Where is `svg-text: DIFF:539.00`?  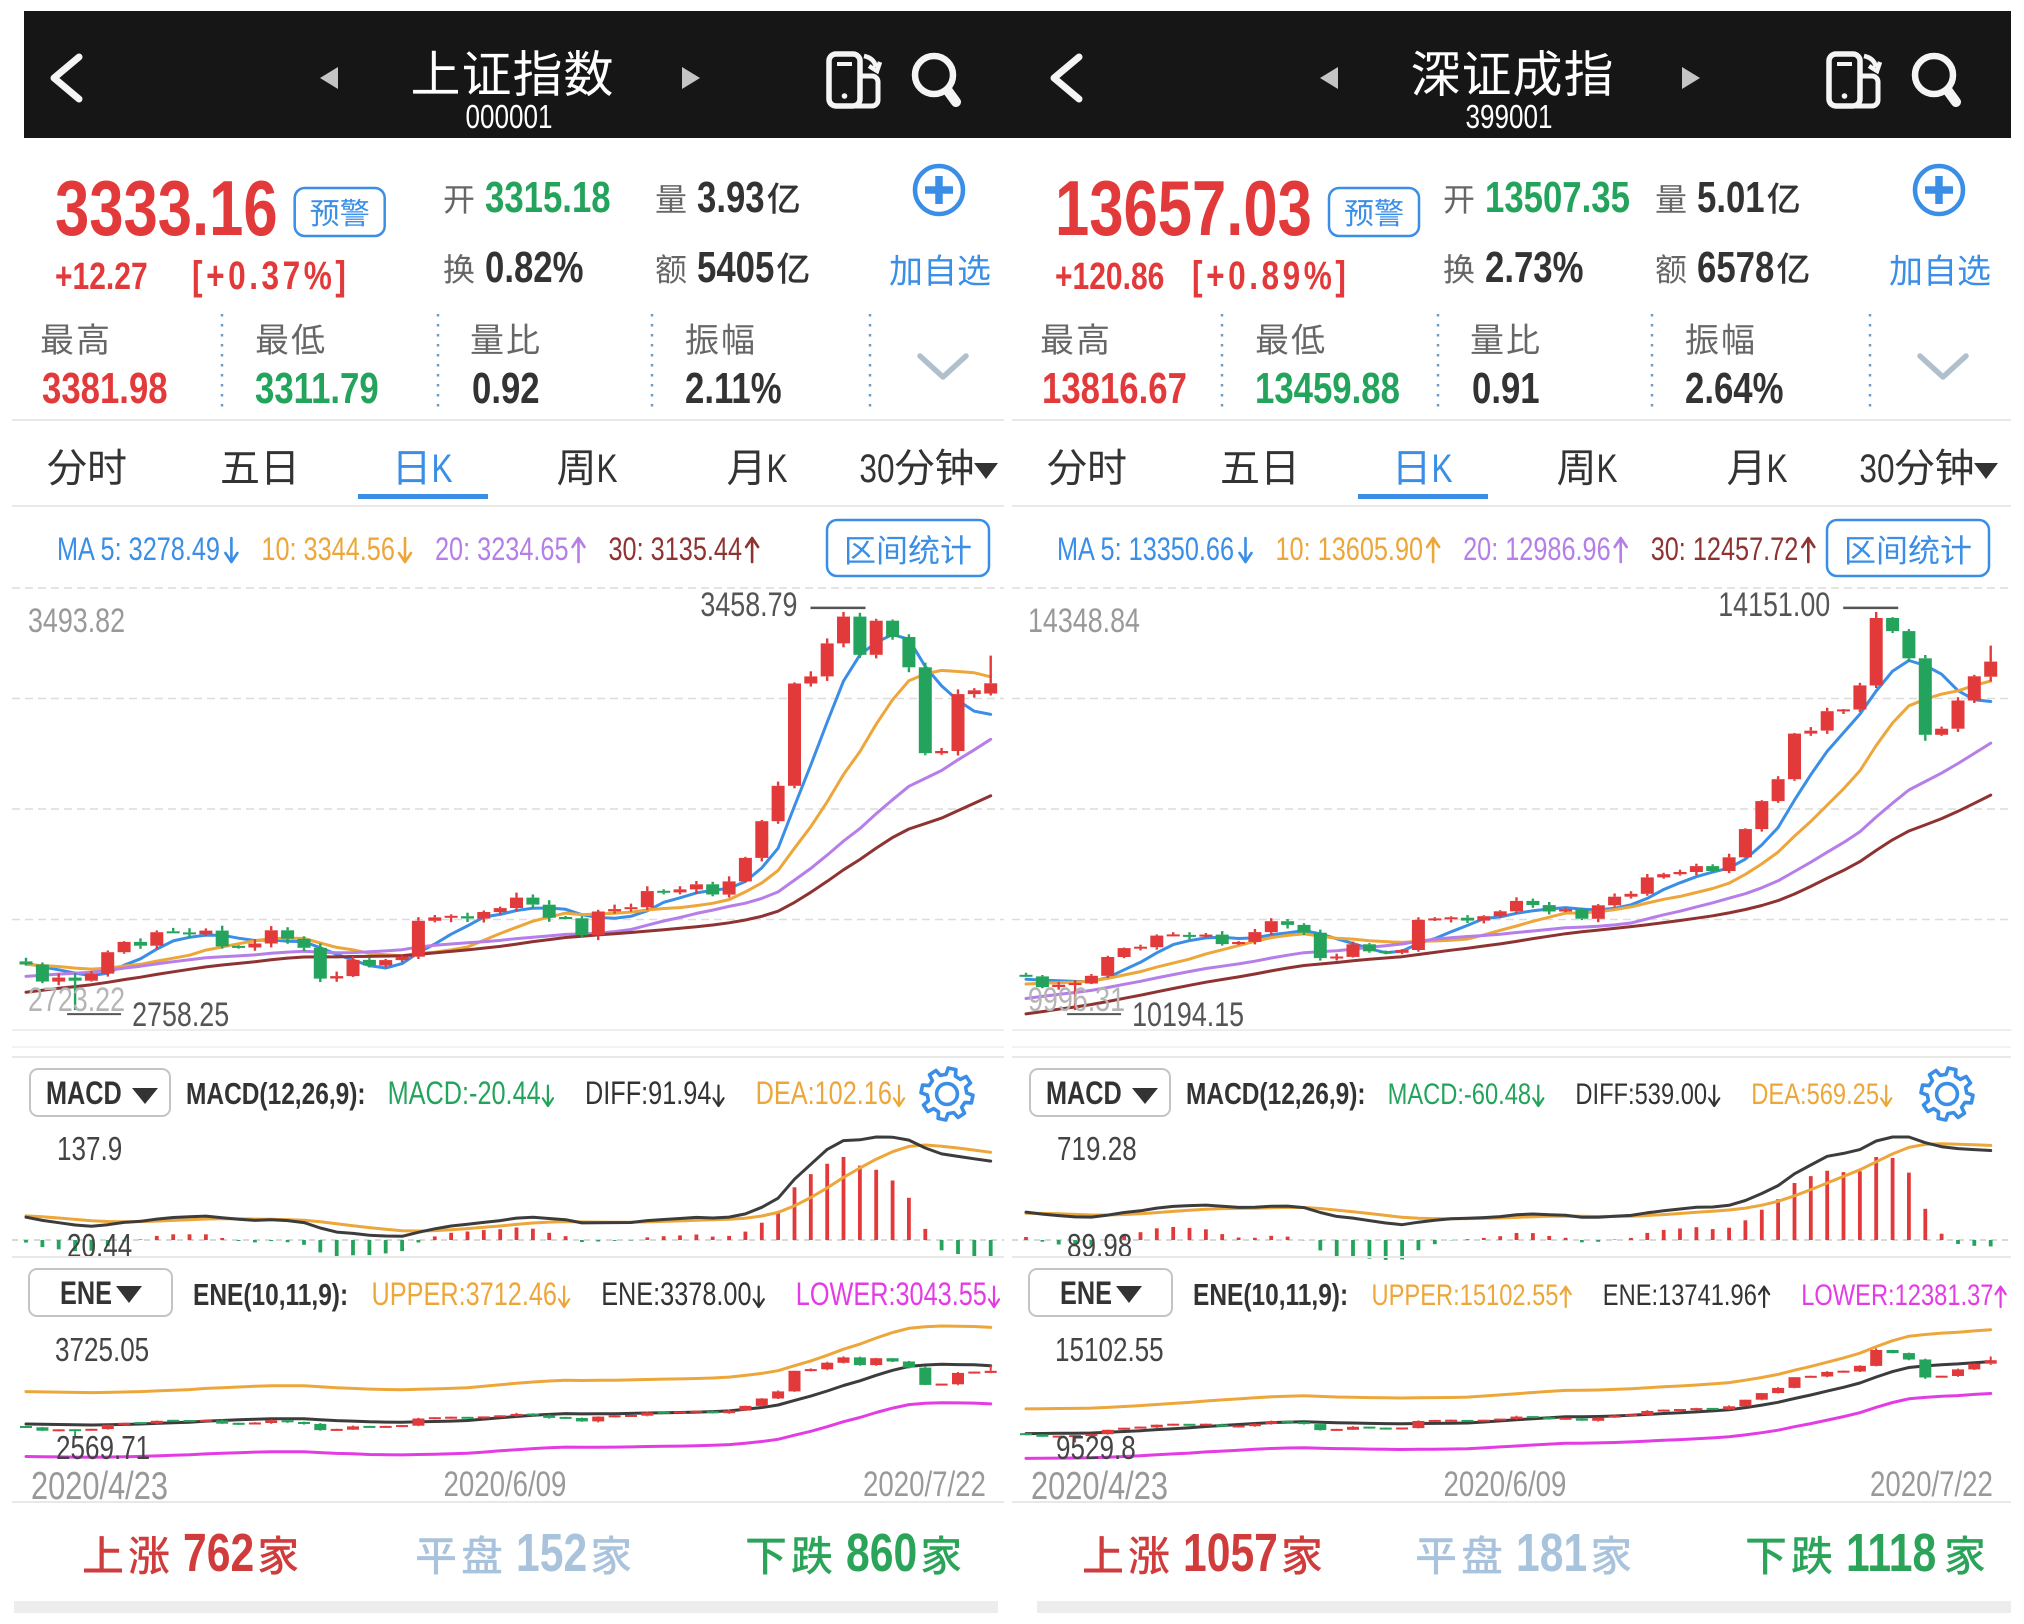 svg-text: DIFF:539.00 is located at coordinates (1641, 1093).